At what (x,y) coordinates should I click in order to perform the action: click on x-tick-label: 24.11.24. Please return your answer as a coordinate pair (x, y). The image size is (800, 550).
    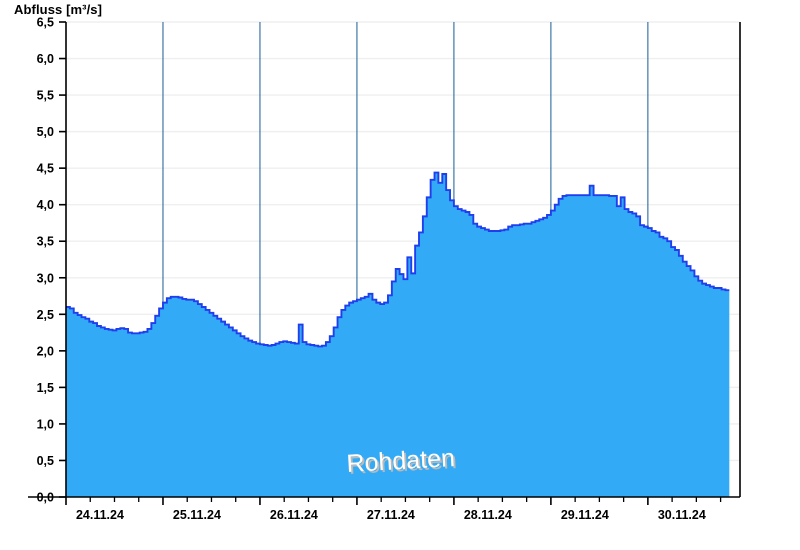
    Looking at the image, I should click on (100, 515).